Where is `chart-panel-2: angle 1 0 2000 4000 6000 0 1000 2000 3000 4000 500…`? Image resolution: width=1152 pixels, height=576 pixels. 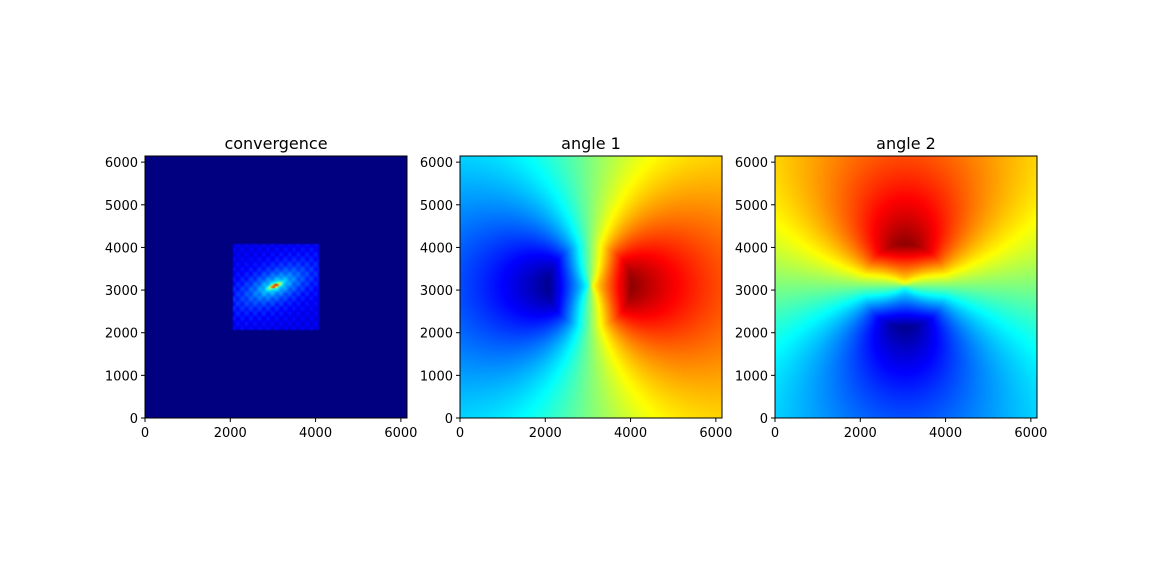
chart-panel-2: angle 1 0 2000 4000 6000 0 1000 2000 3000 4000 500… is located at coordinates (576, 287).